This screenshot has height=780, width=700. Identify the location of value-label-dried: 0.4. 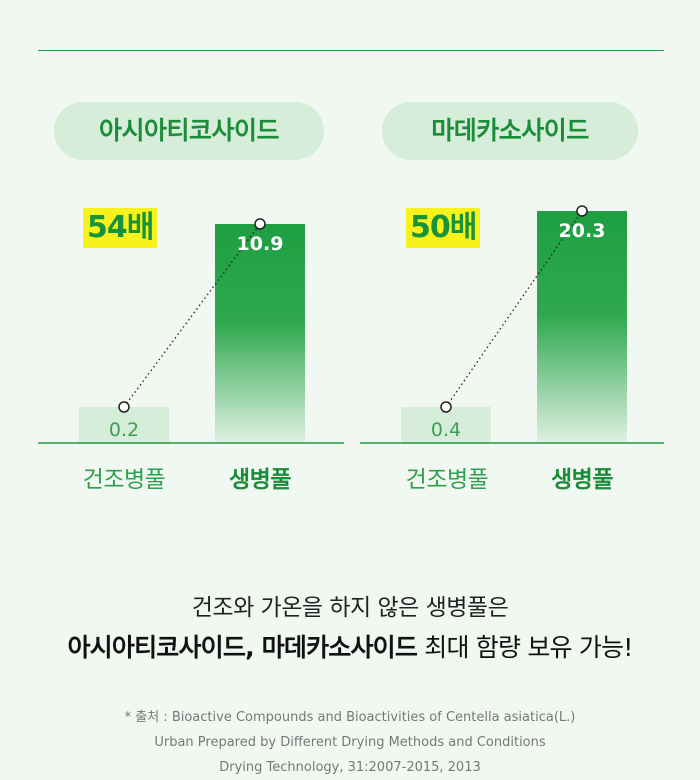
(446, 430).